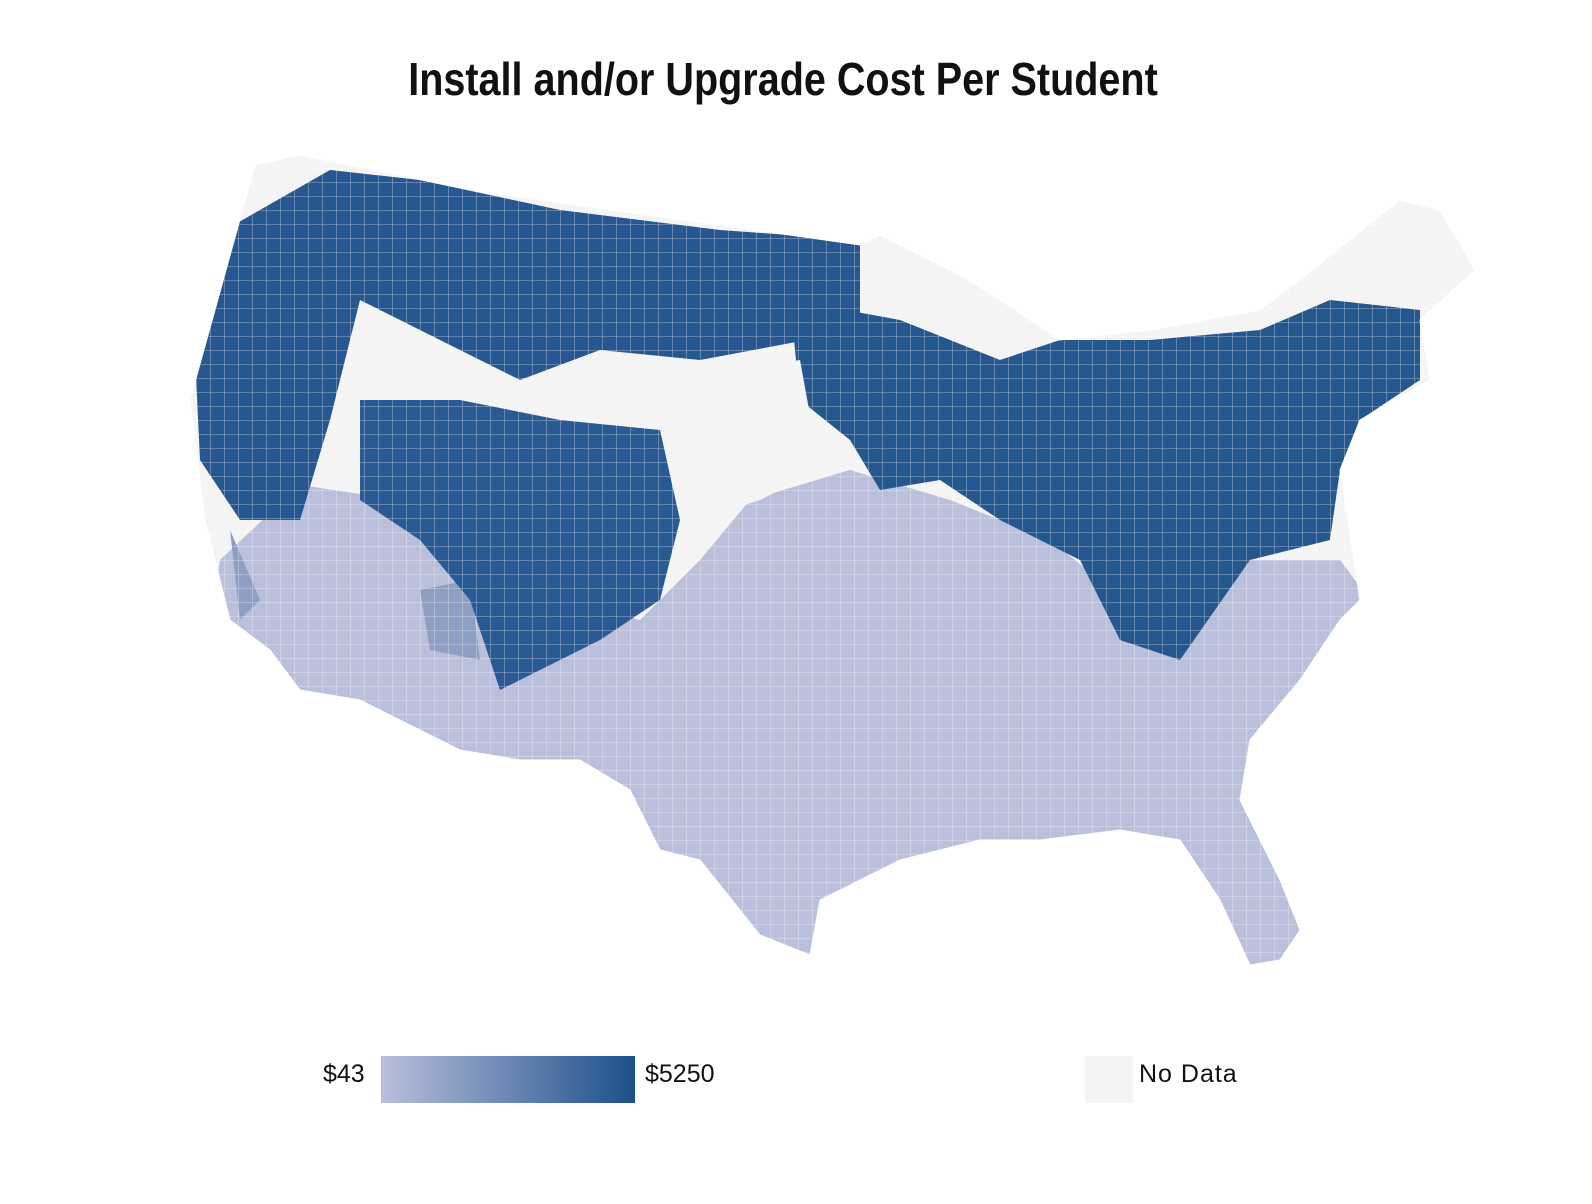  I want to click on legend-no-data-swatch, so click(1109, 1079).